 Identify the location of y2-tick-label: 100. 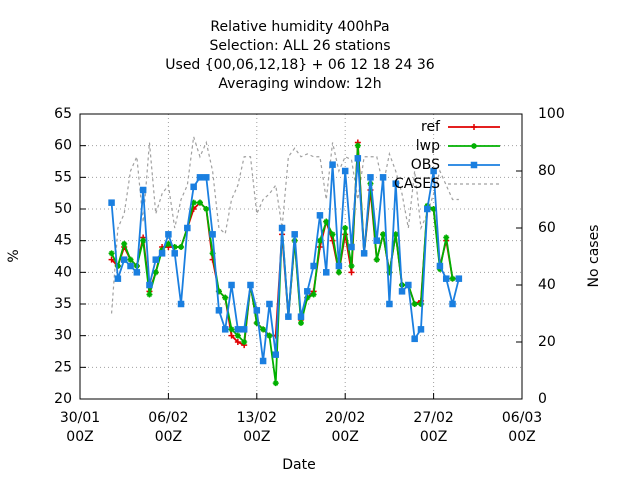
(551, 114).